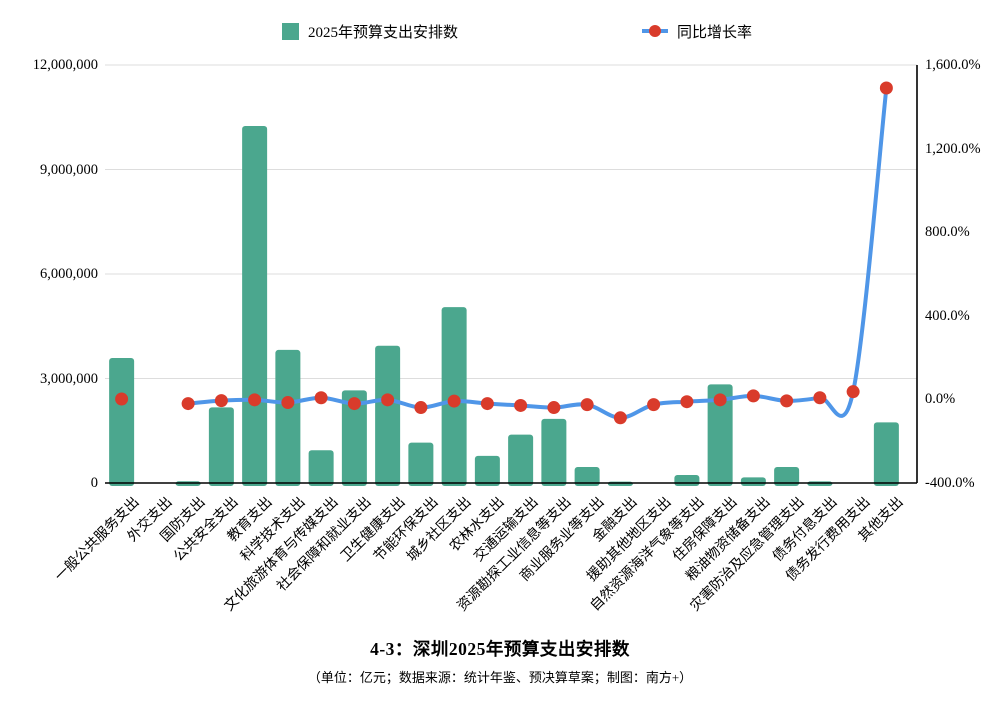 This screenshot has height=702, width=1000. Describe the element at coordinates (953, 148) in the screenshot. I see `right-axis-tick-label: 1,200.0%` at that location.